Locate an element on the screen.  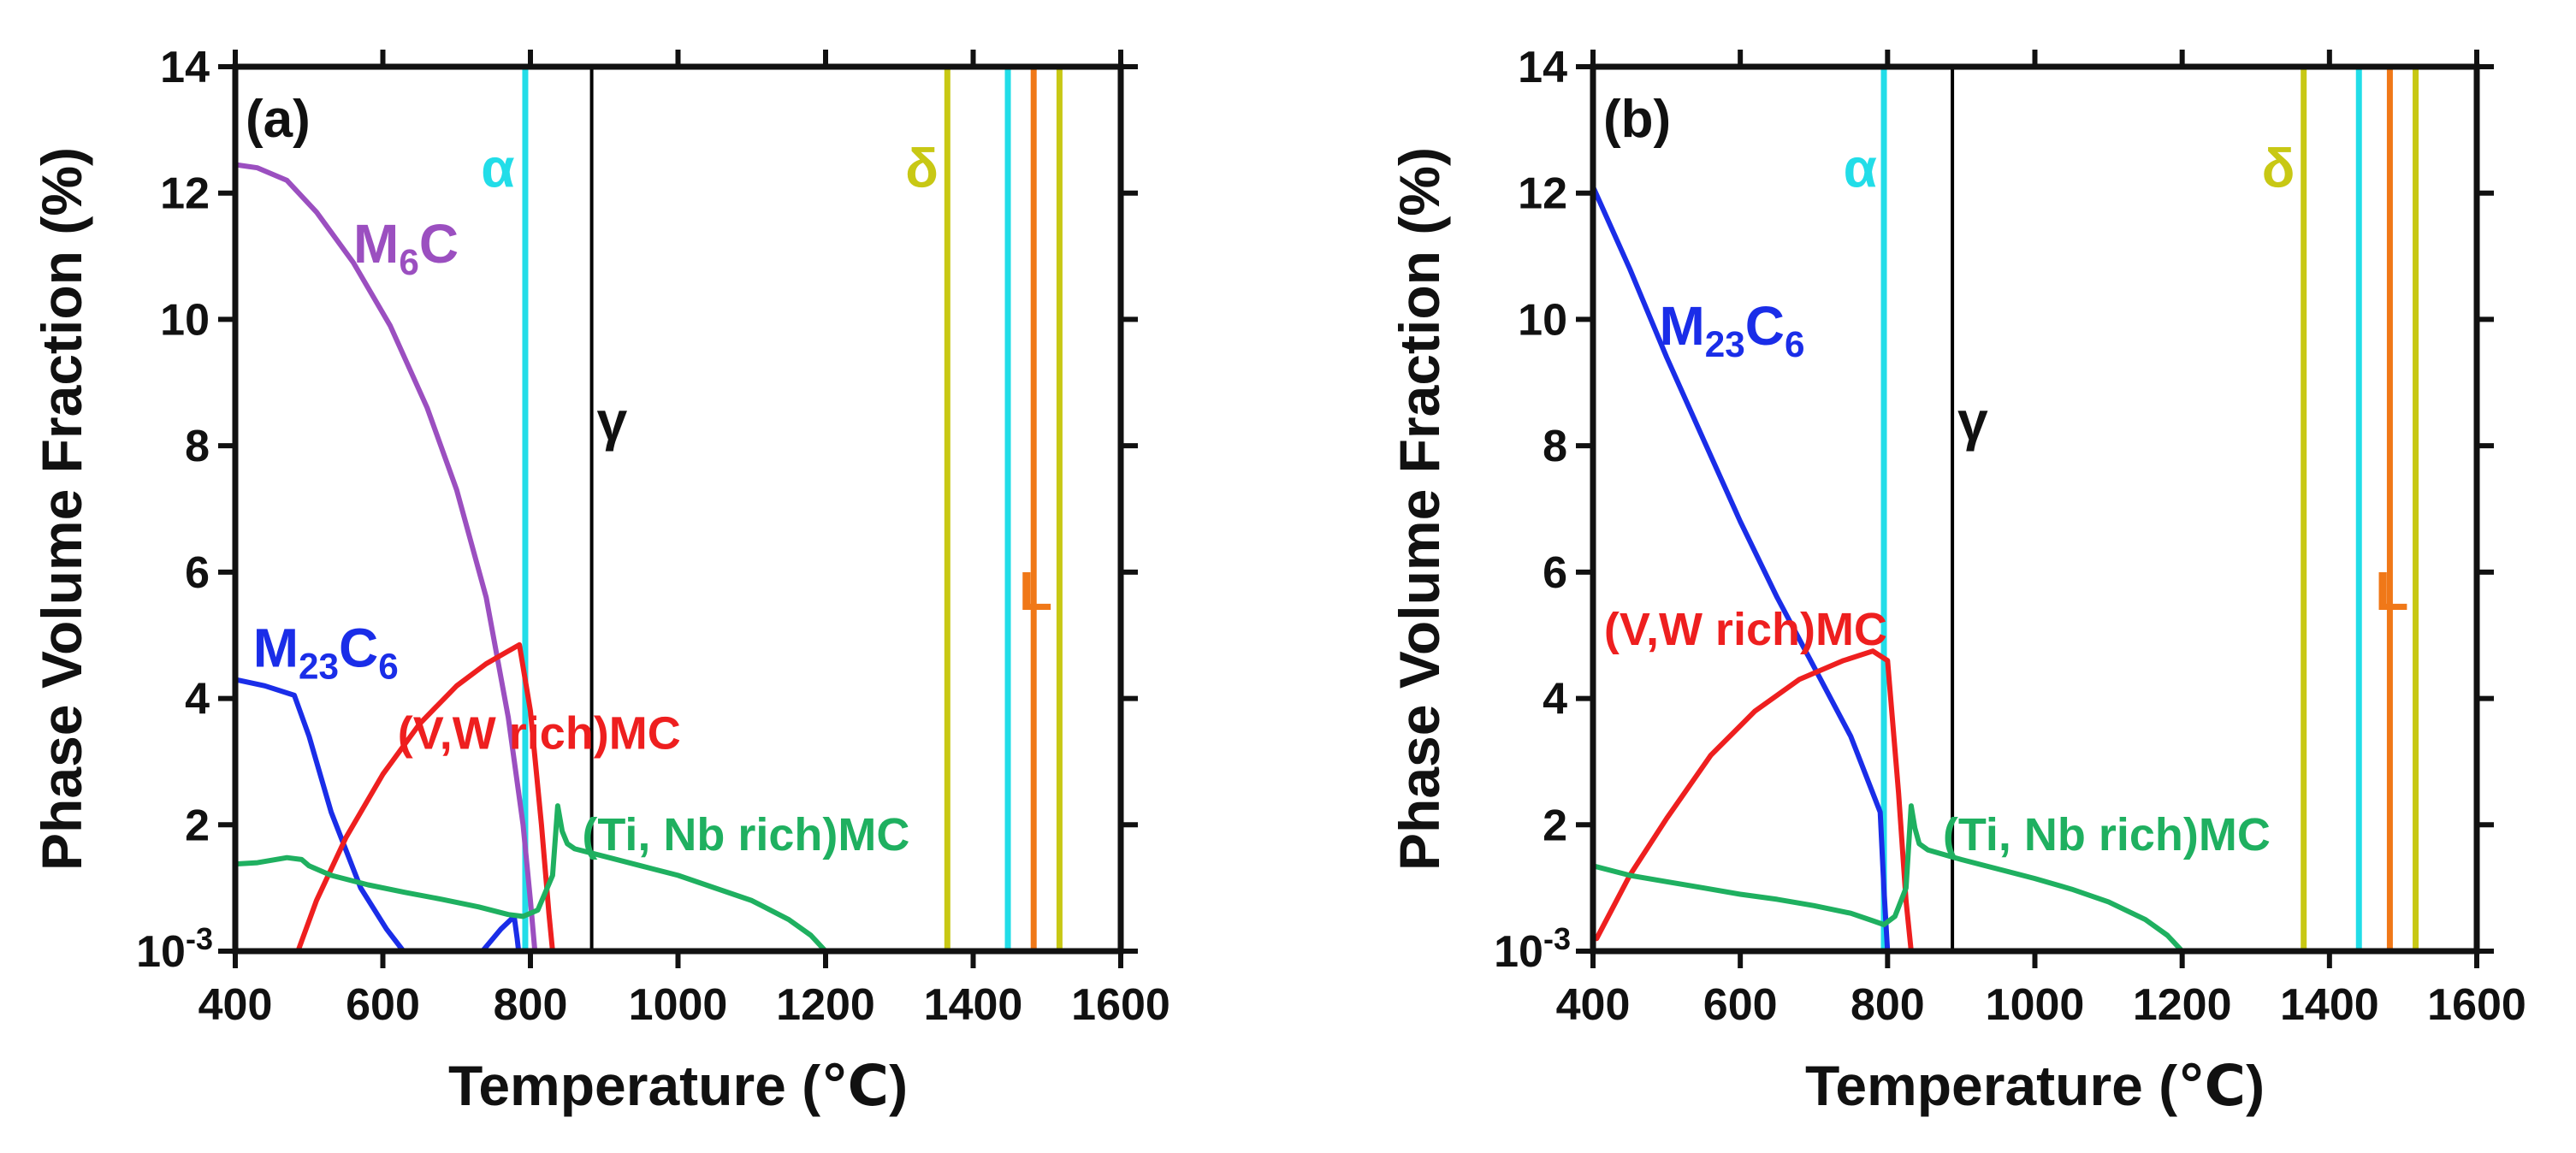
series-line-m6c is located at coordinates (385, 558).